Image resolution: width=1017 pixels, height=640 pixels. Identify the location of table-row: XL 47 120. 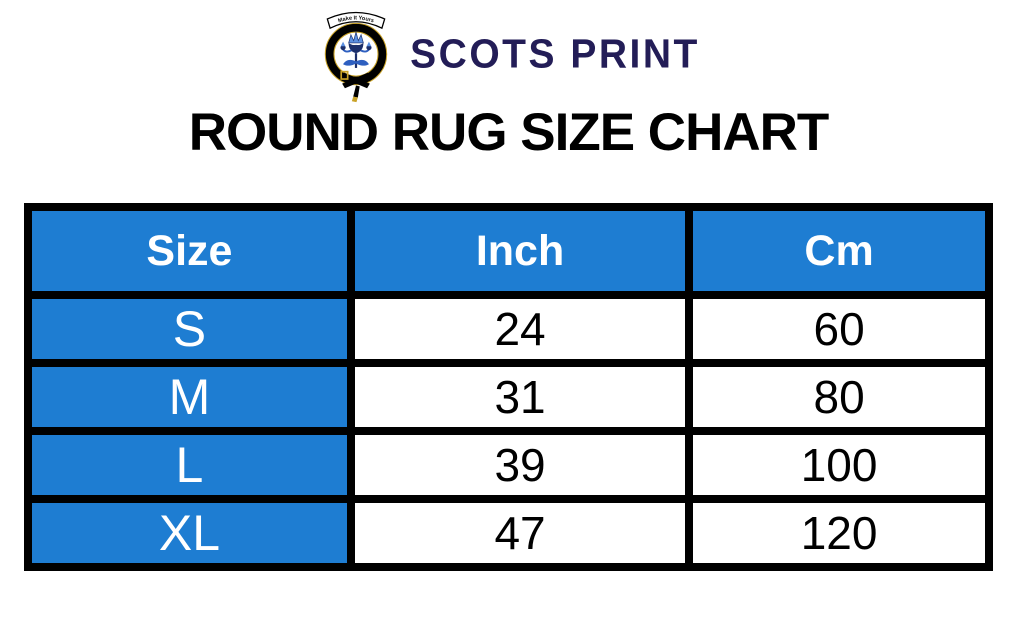
(508, 533).